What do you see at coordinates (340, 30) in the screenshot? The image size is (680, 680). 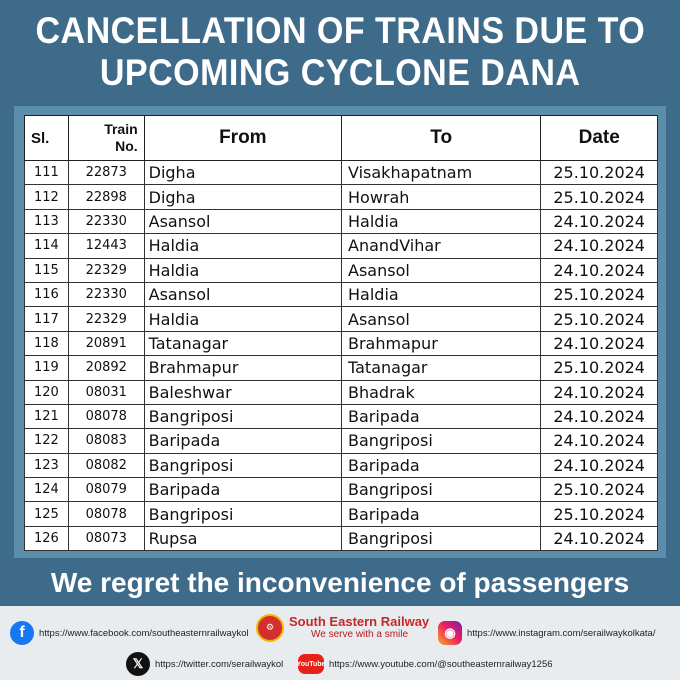 I see `title-line-1: CANCELLATION OF TRAINS DUE TO` at bounding box center [340, 30].